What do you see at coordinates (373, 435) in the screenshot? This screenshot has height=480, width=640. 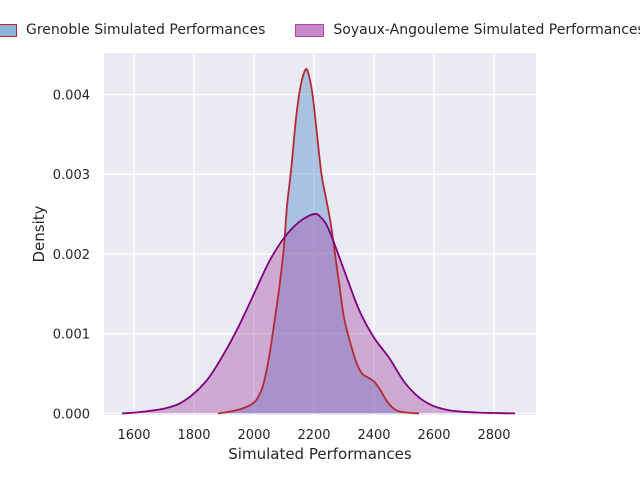 I see `x-tick-label: 2400` at bounding box center [373, 435].